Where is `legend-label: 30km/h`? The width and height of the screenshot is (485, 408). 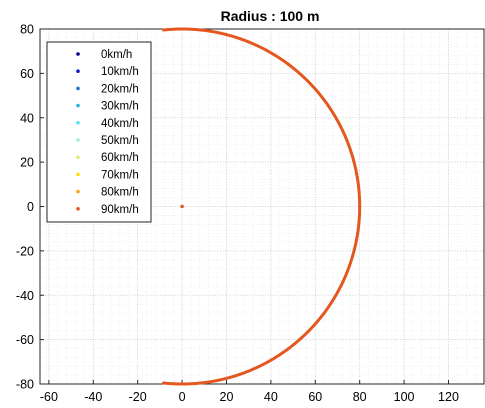
legend-label: 30km/h is located at coordinates (120, 107).